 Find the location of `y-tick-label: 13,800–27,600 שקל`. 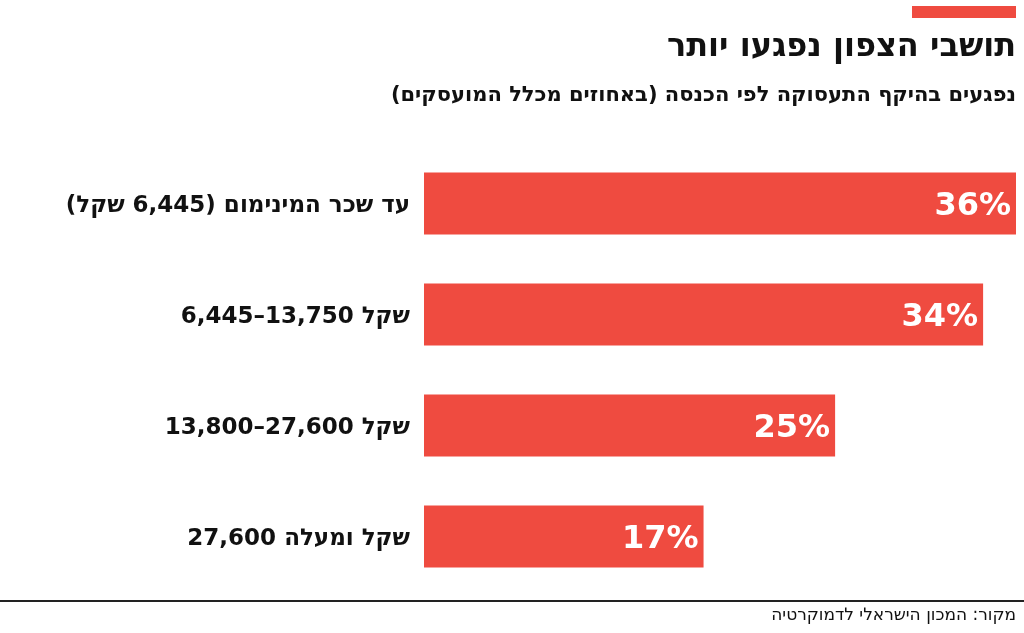

y-tick-label: 13,800–27,600 שקל is located at coordinates (287, 426).